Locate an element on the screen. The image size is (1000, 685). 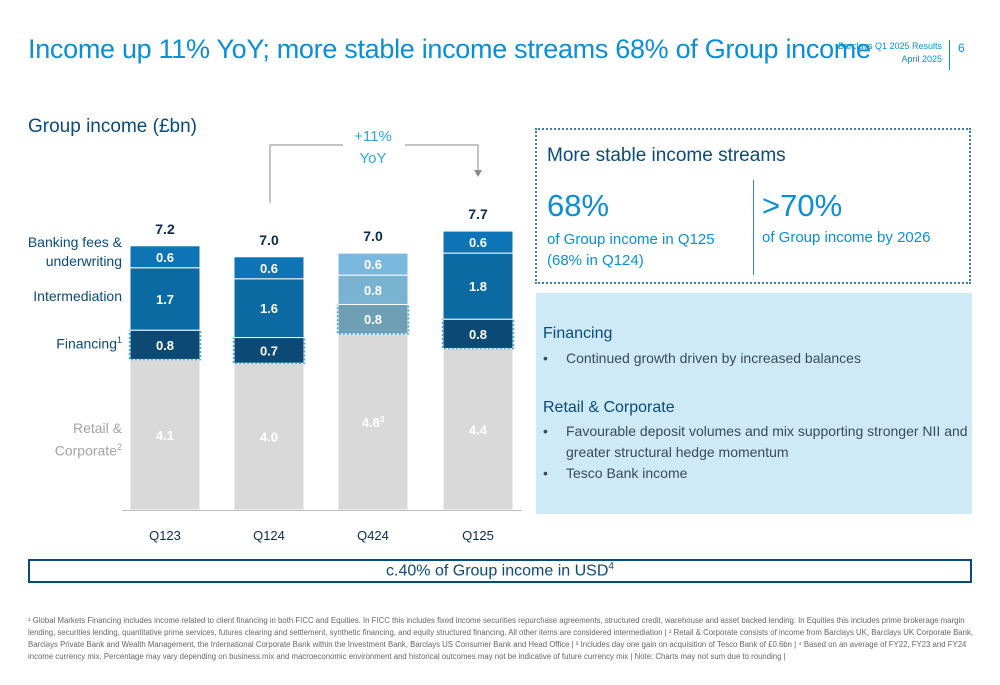
bar-intermediation-q424 is located at coordinates (373, 289).